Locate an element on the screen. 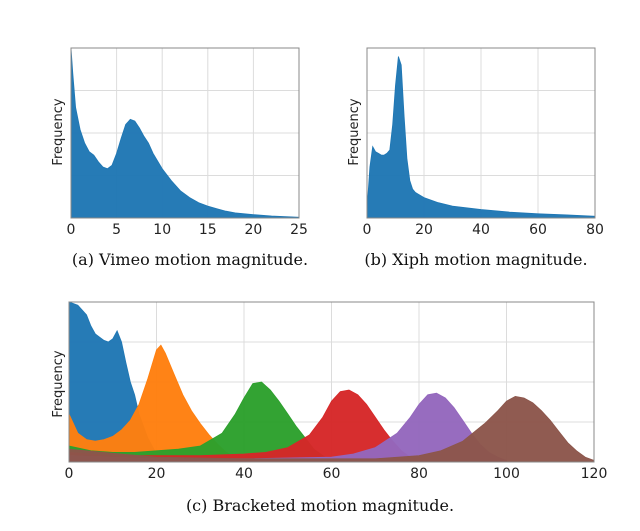 Image resolution: width=640 pixels, height=531 pixels. ticks-b: 0 20 40 60 80 is located at coordinates (483, 230).